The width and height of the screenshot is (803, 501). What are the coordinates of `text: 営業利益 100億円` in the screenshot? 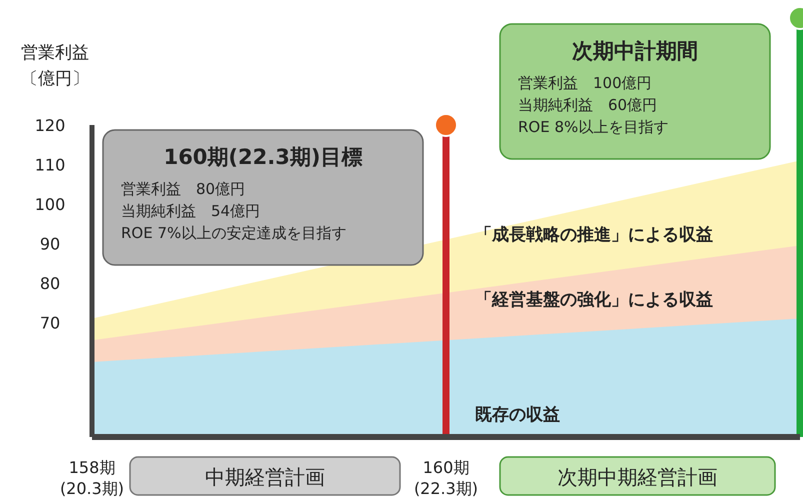 It's located at (585, 83).